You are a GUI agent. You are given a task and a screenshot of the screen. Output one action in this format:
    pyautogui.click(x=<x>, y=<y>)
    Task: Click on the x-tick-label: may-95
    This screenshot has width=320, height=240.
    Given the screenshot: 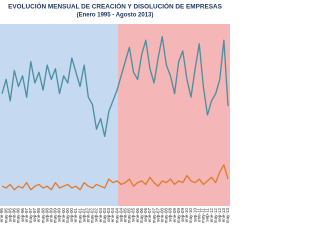 What is the action you would take?
    pyautogui.click(x=5, y=216)
    